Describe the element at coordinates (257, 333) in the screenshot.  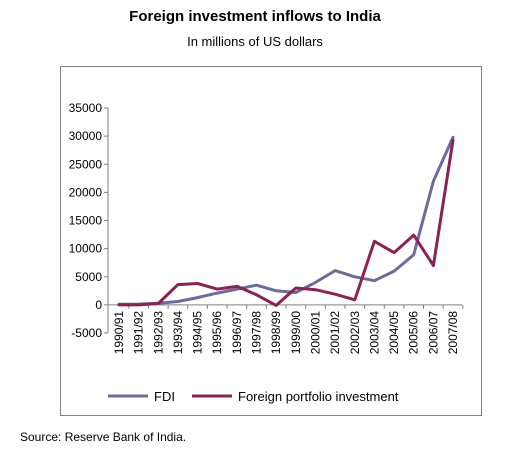
I see `x-tick-label: 1997/98` at that location.